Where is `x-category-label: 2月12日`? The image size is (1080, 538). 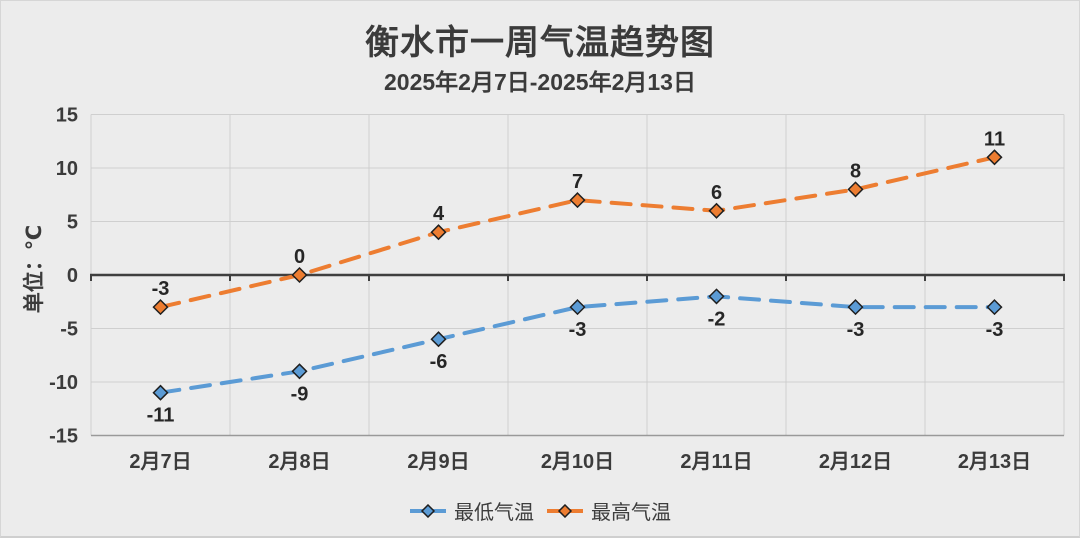
x-category-label: 2月12日 is located at coordinates (855, 462).